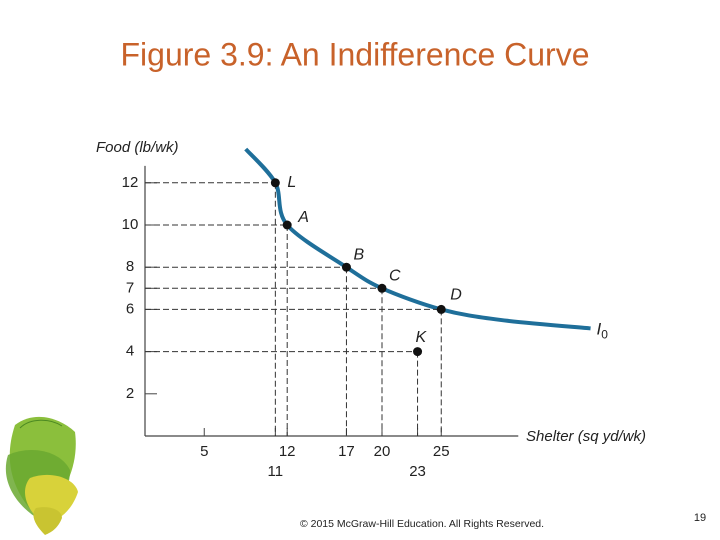  What do you see at coordinates (700, 518) in the screenshot?
I see `page-number: 19` at bounding box center [700, 518].